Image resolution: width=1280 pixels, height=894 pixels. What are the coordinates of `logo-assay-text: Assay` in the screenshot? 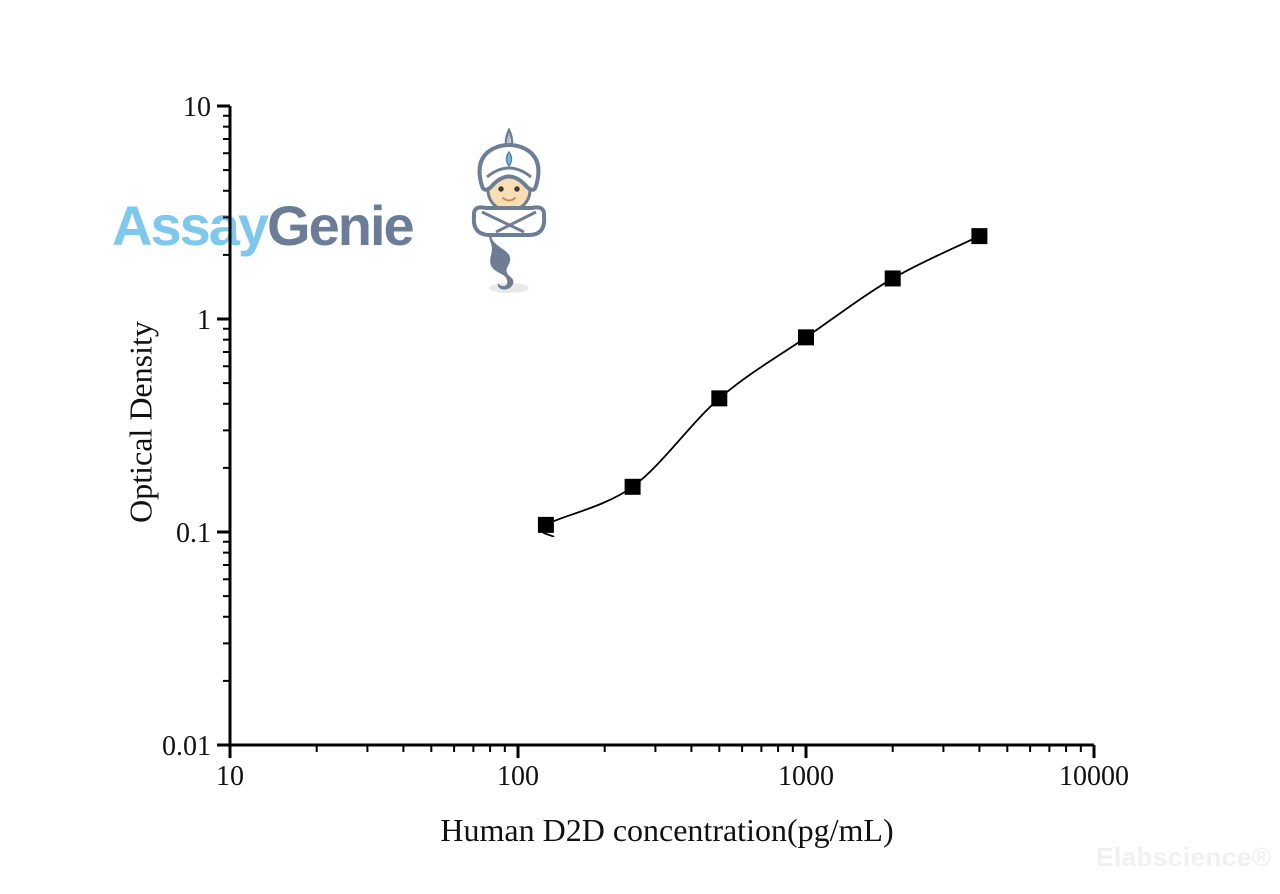 It's located at (190, 225).